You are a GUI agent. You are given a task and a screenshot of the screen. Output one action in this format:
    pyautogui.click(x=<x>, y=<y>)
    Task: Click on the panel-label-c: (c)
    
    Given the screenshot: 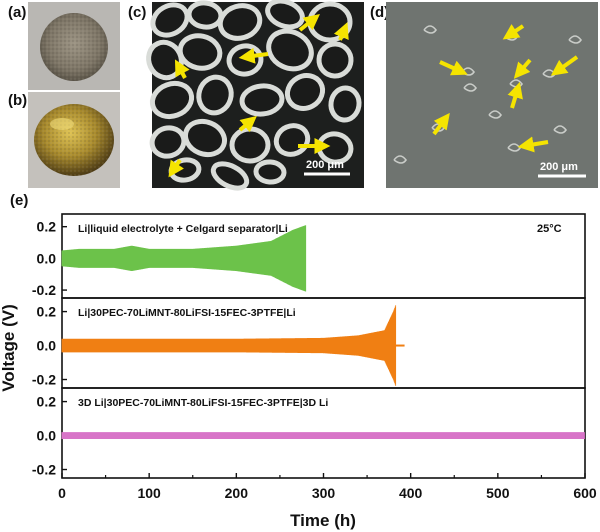 What is the action you would take?
    pyautogui.click(x=137, y=12)
    